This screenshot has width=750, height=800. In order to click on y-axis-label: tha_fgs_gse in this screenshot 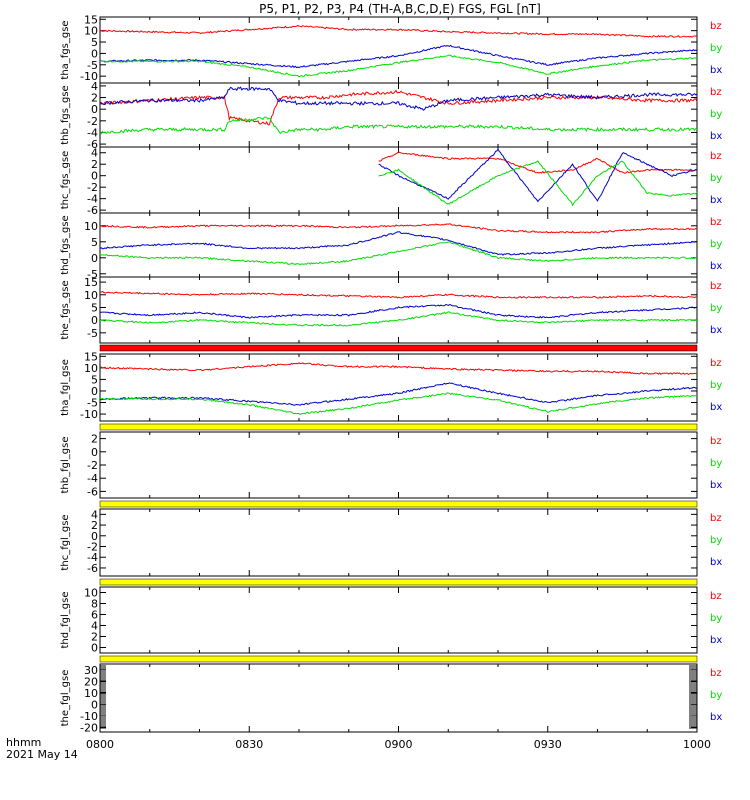, I will do `click(65, 49)`.